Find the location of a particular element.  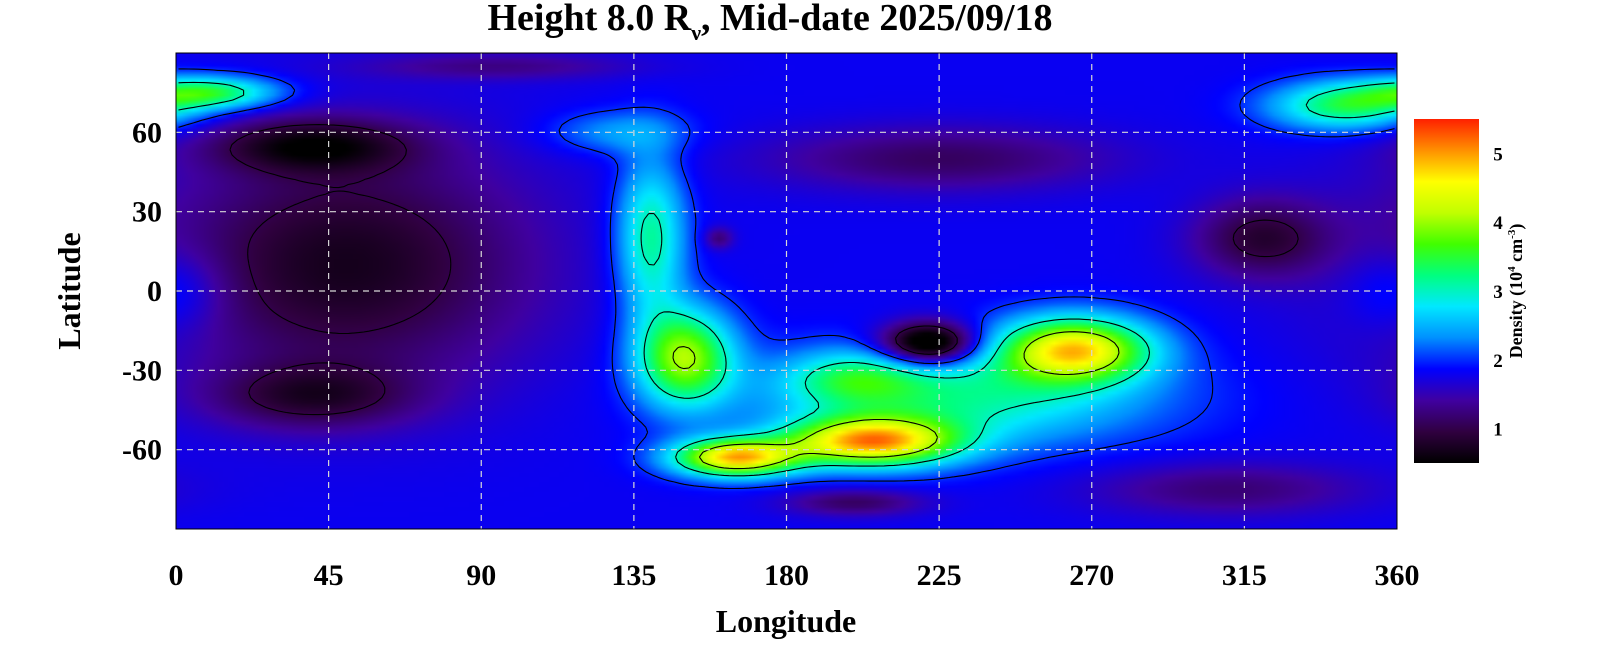

y-axis-ticks: 60 30 0 -30 -60 is located at coordinates (142, 291).